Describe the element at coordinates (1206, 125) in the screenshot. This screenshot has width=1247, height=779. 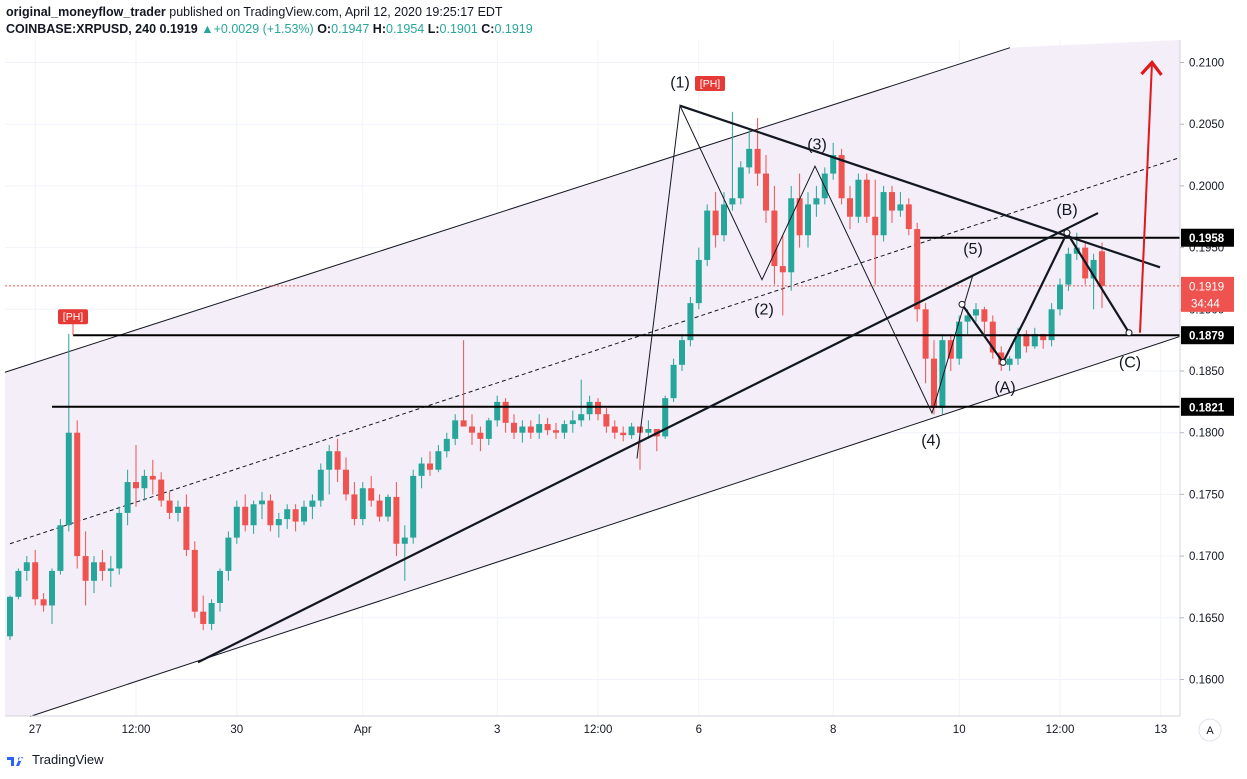
I see `price-tick-label: 0.2050` at that location.